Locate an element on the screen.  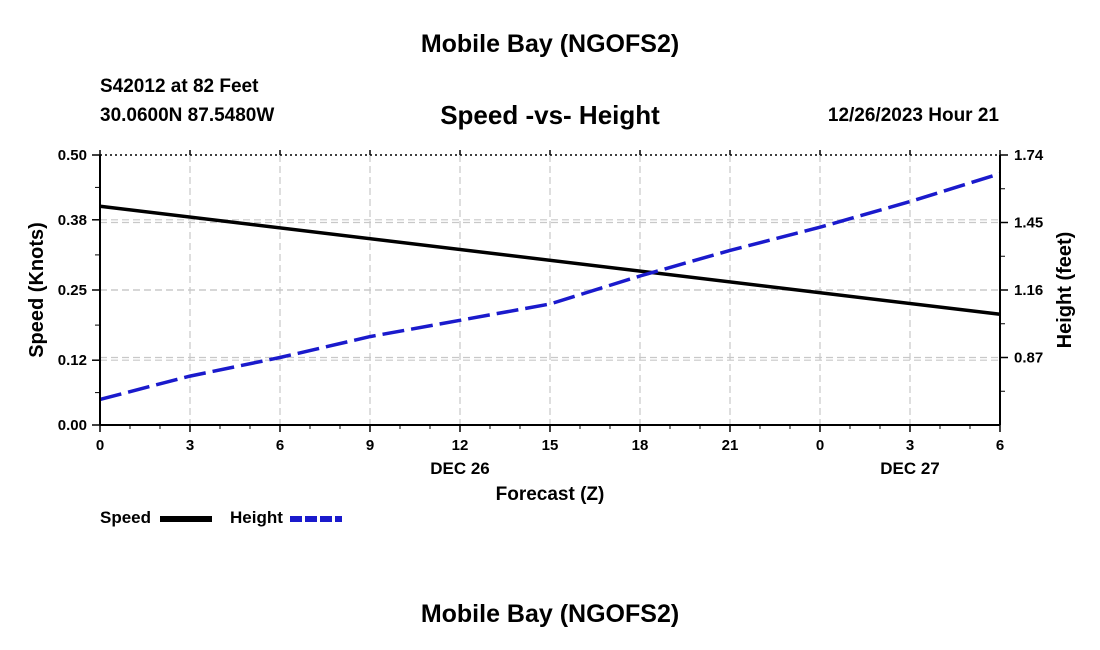
station-label: S42012 at 82 Feet is located at coordinates (179, 86).